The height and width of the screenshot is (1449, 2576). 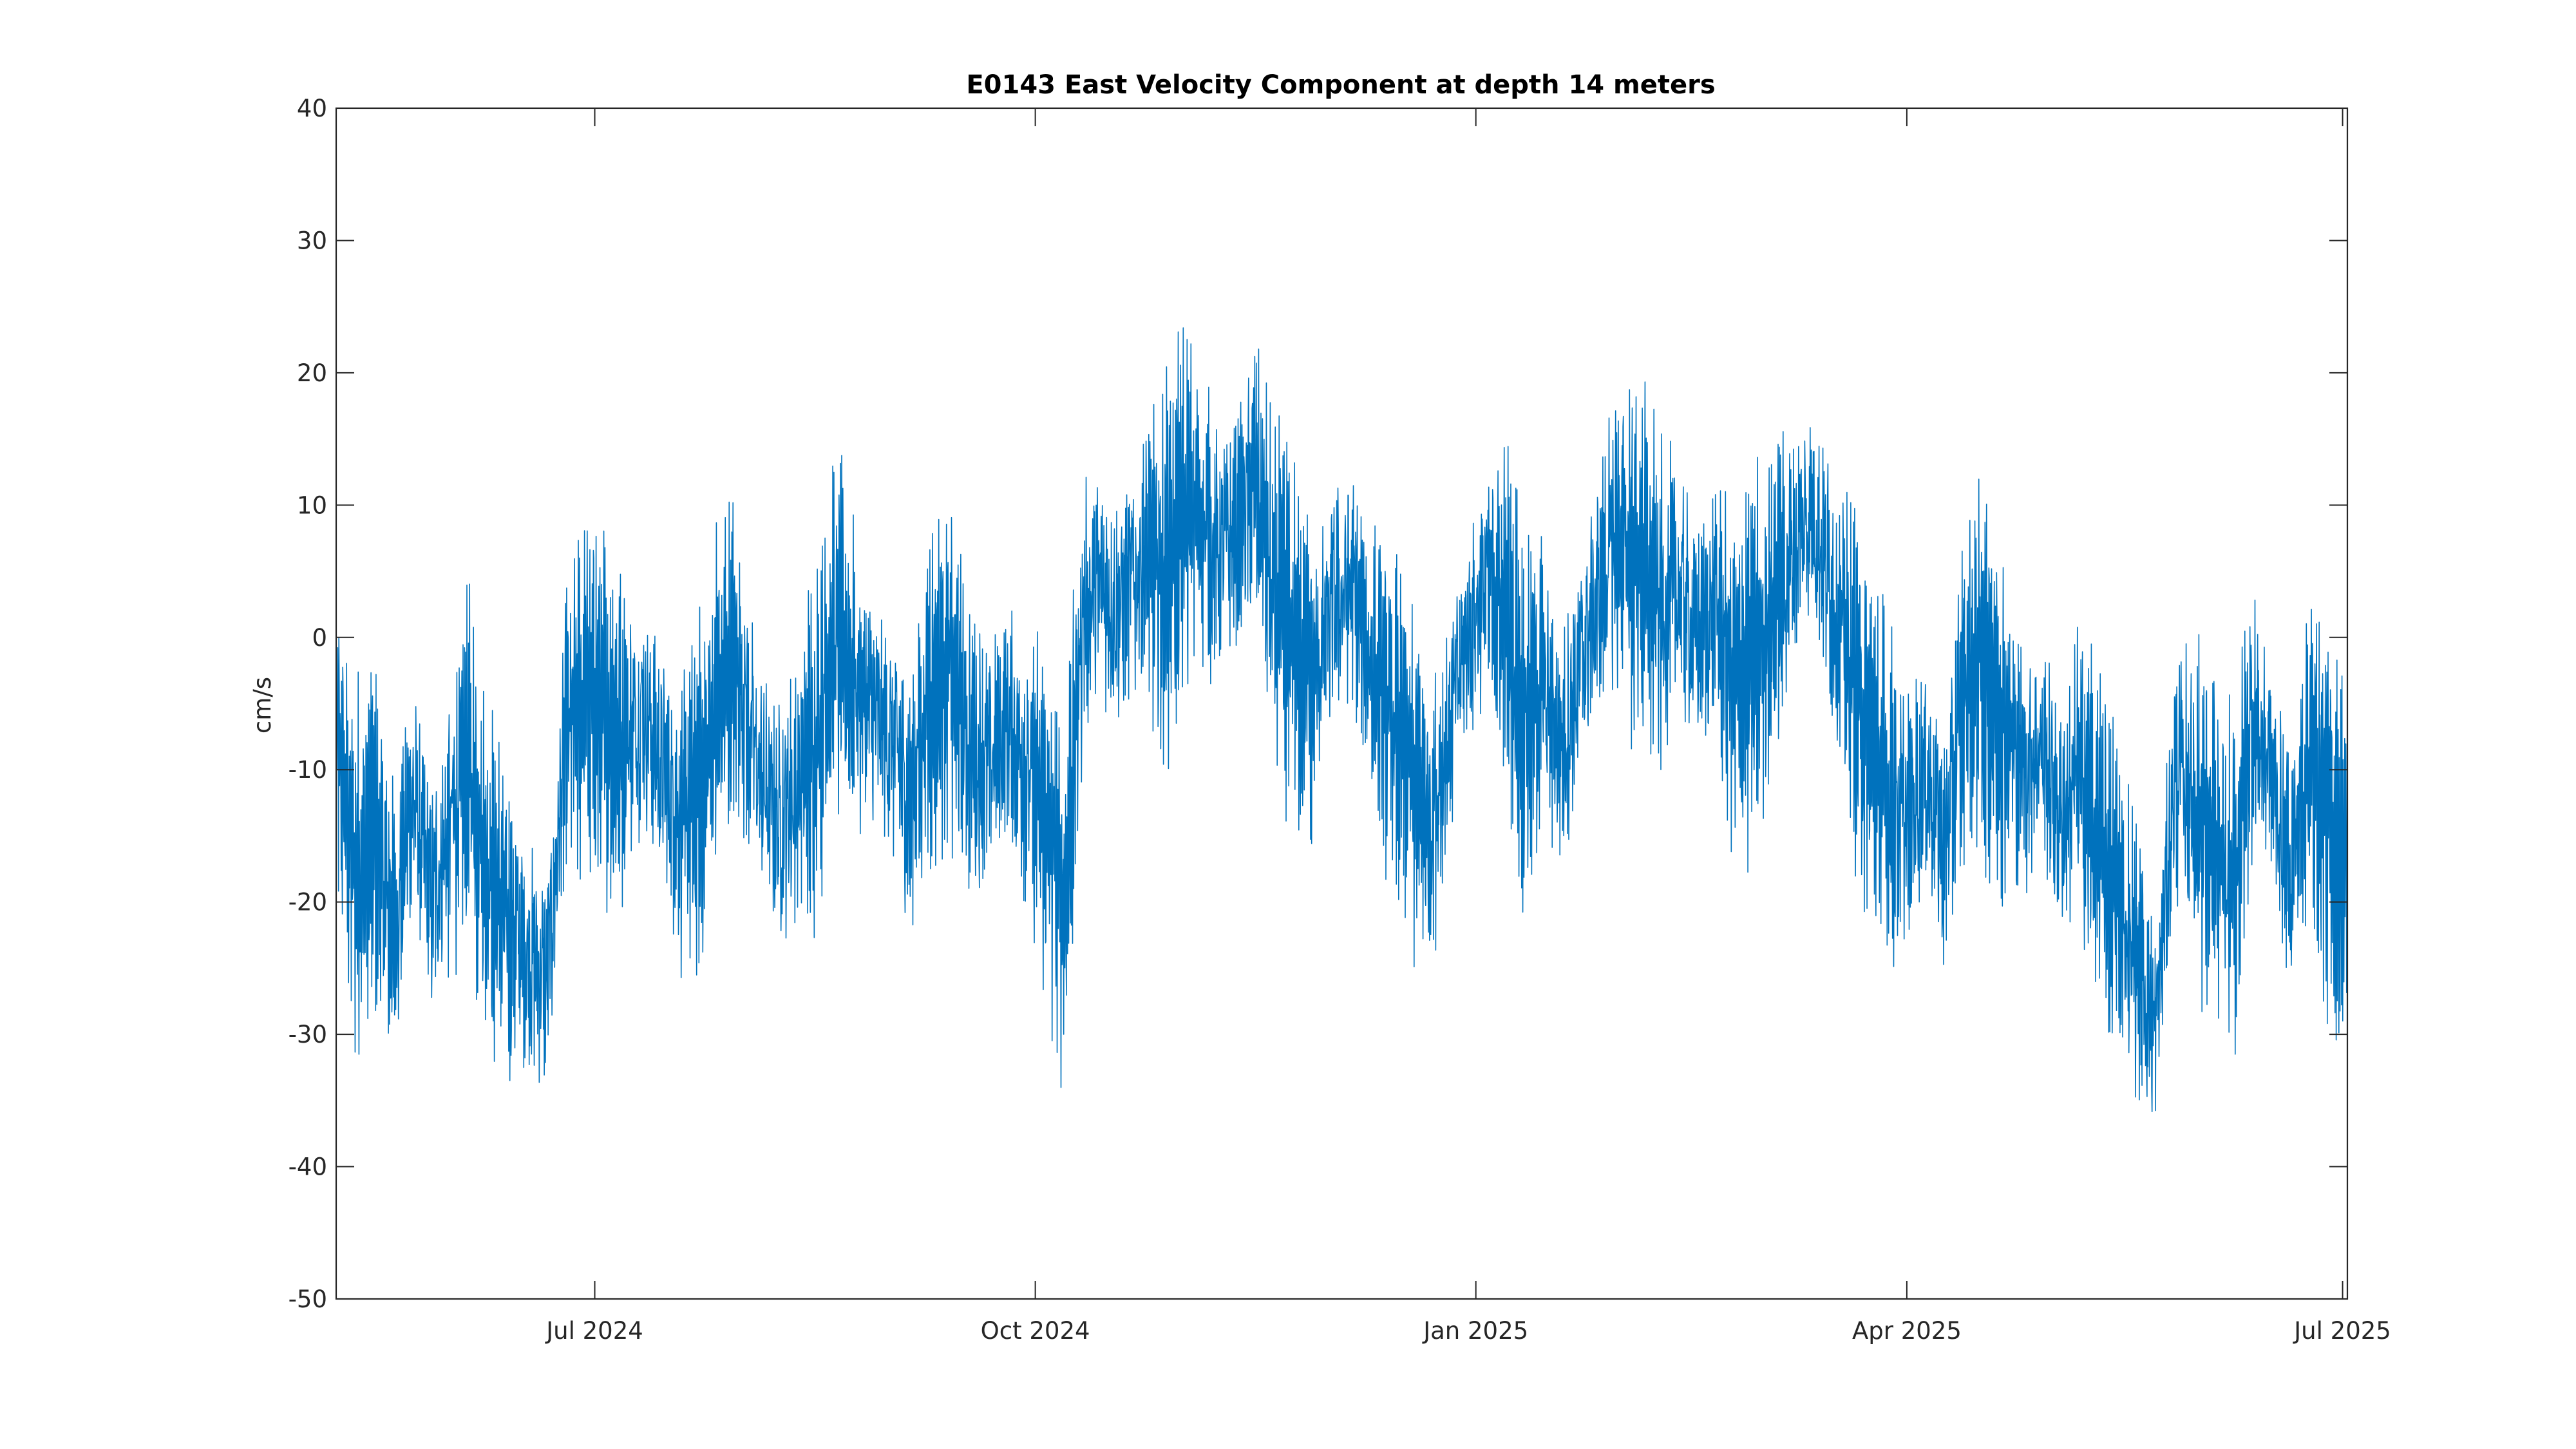 I want to click on y-tick-label: 0, so click(x=319, y=638).